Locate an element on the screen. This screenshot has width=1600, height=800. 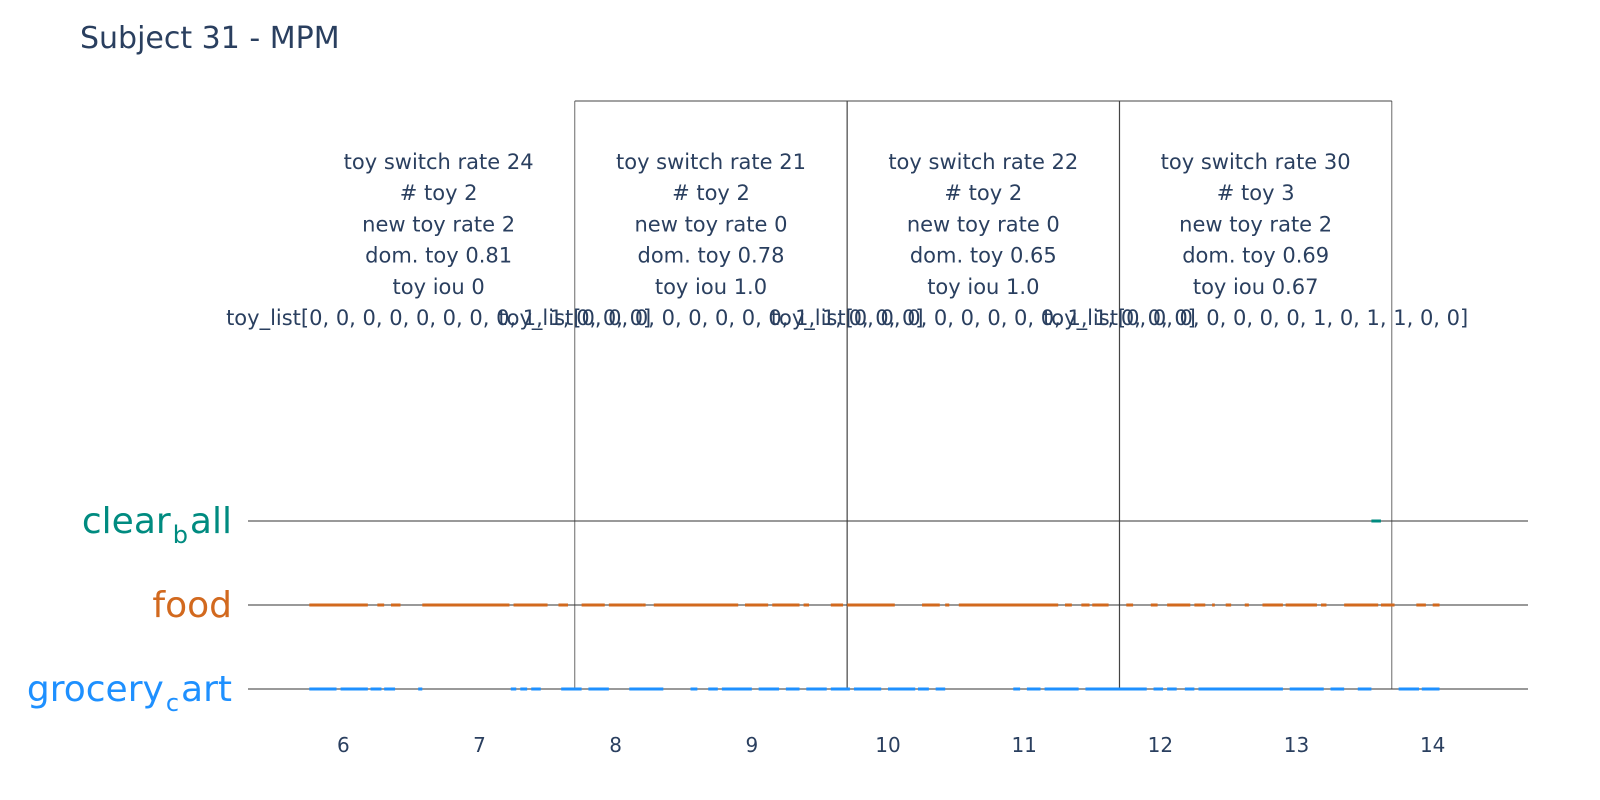
x-tick-label: 14 is located at coordinates (1432, 745).